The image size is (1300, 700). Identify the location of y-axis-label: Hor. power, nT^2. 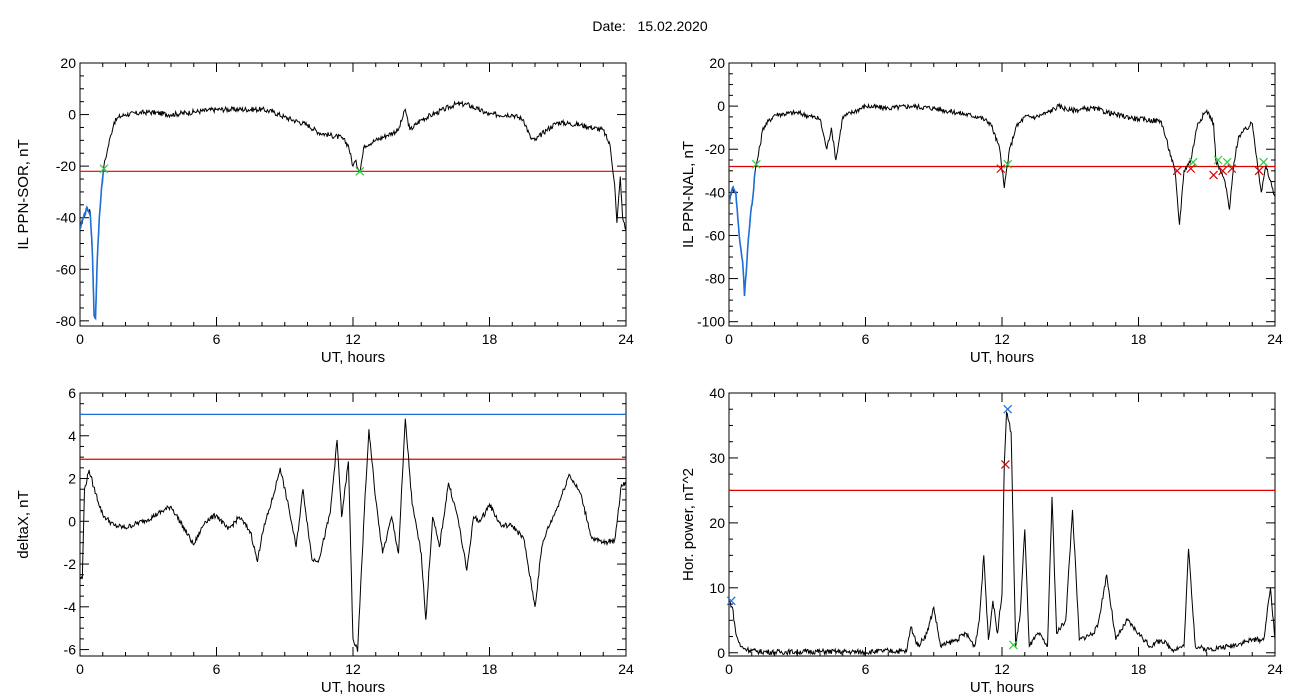
(688, 524).